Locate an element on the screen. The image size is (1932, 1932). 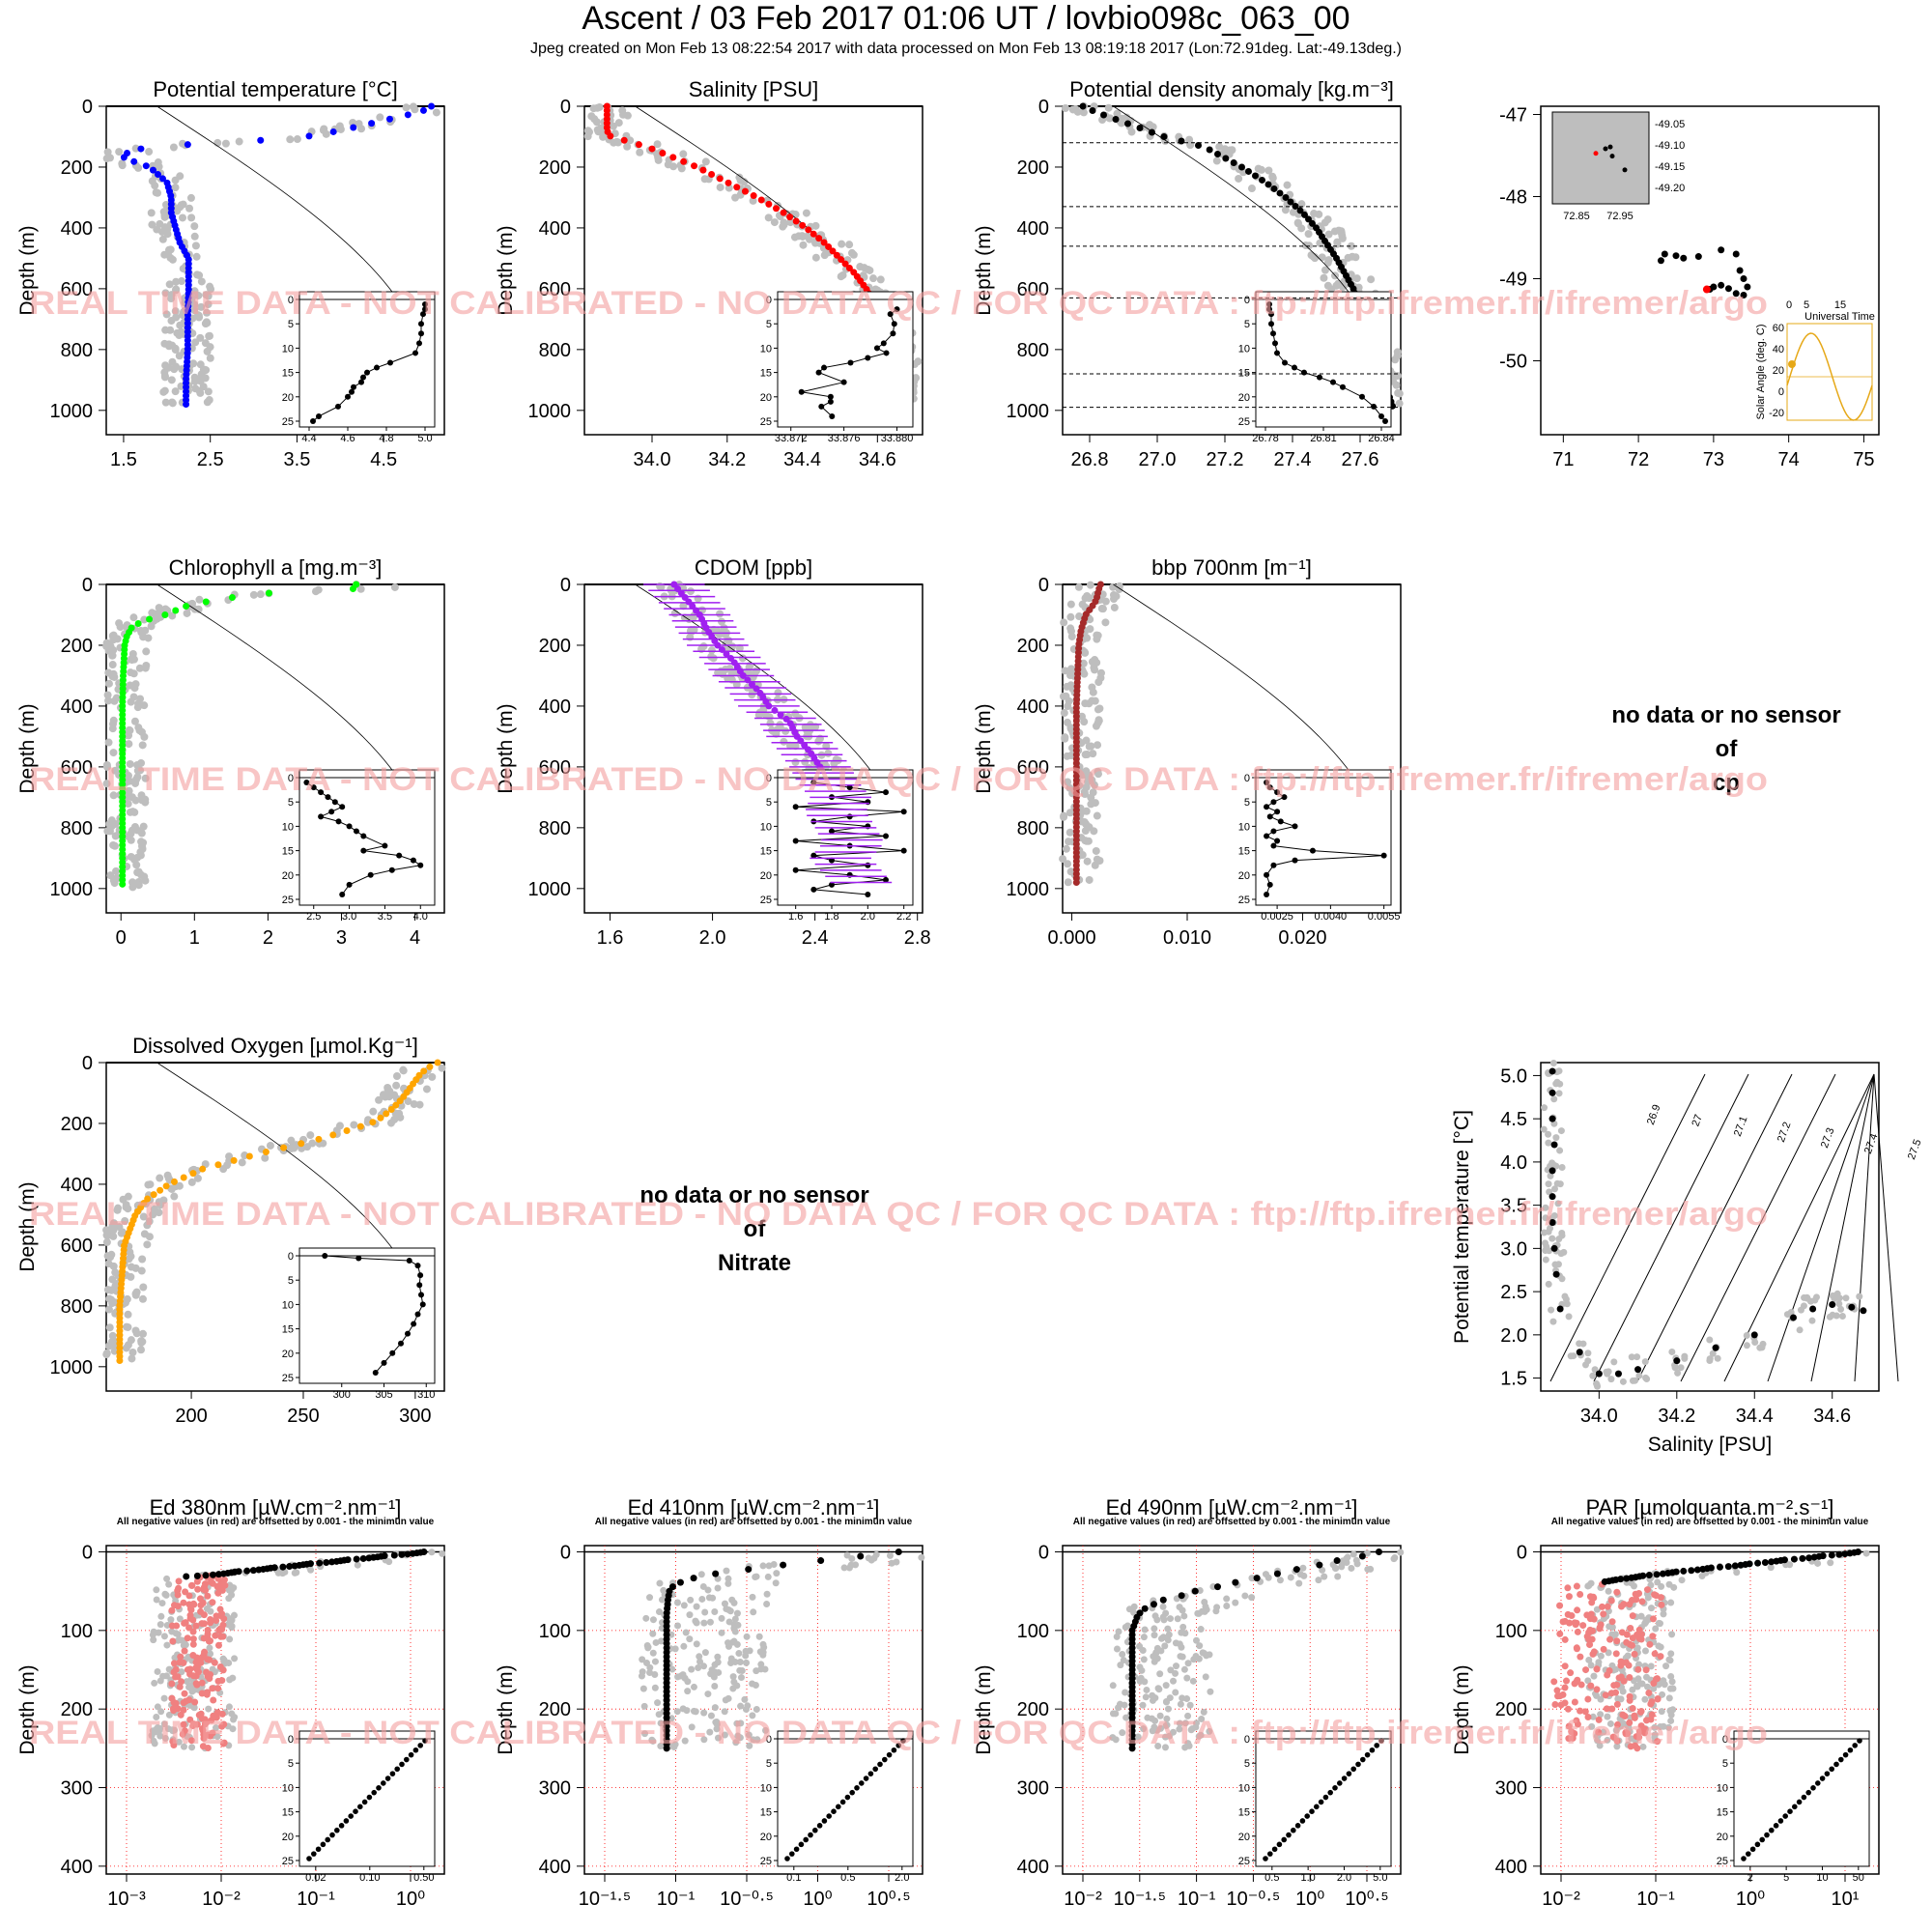
x-tick-label: 34.4 is located at coordinates (1755, 1416).